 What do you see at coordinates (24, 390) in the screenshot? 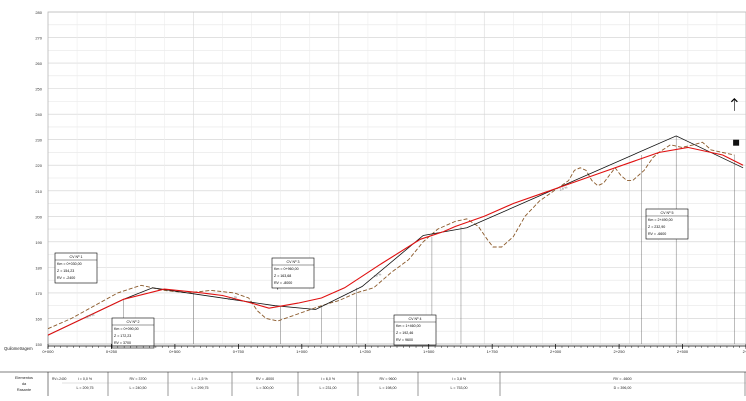
I see `table-row-label: Rasante` at bounding box center [24, 390].